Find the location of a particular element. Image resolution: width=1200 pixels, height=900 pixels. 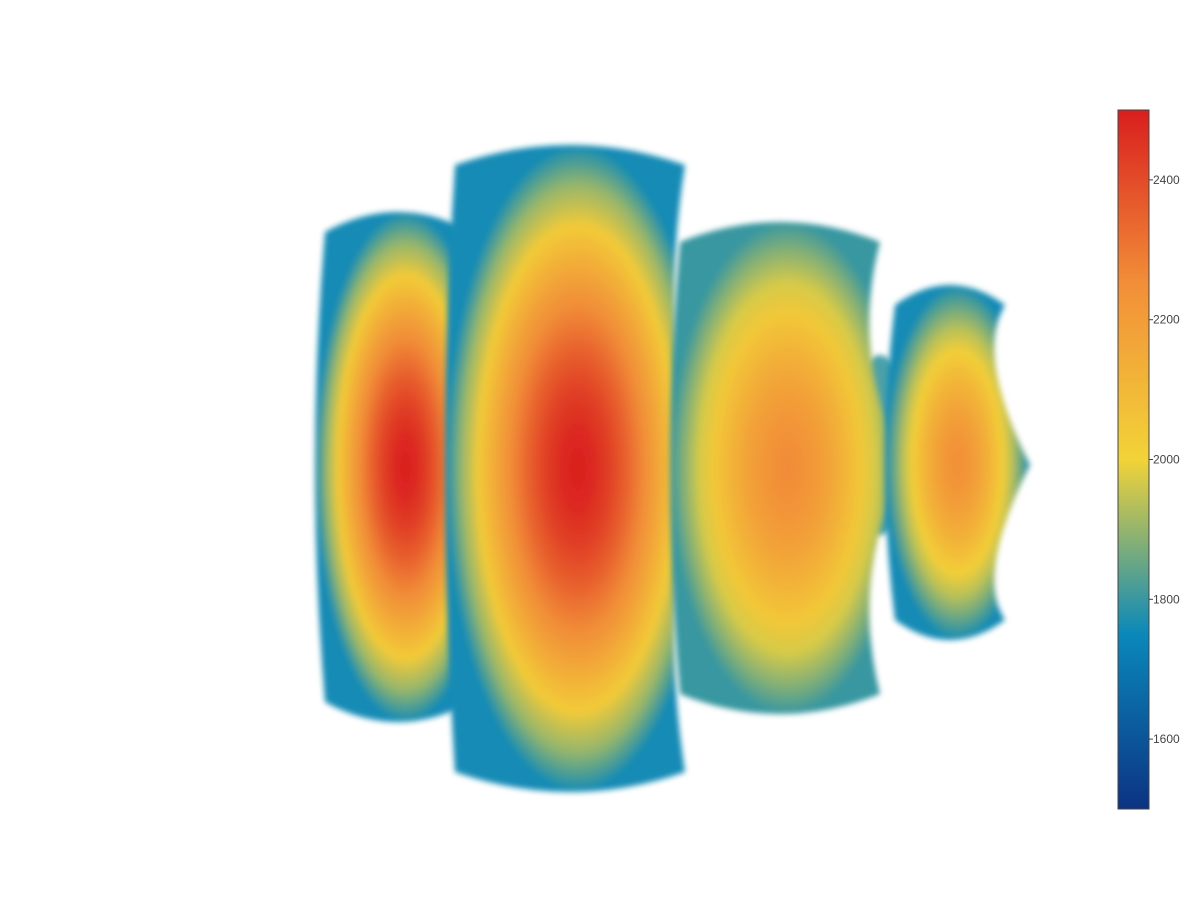

colorbar-tick-label: 2400 is located at coordinates (1166, 180).